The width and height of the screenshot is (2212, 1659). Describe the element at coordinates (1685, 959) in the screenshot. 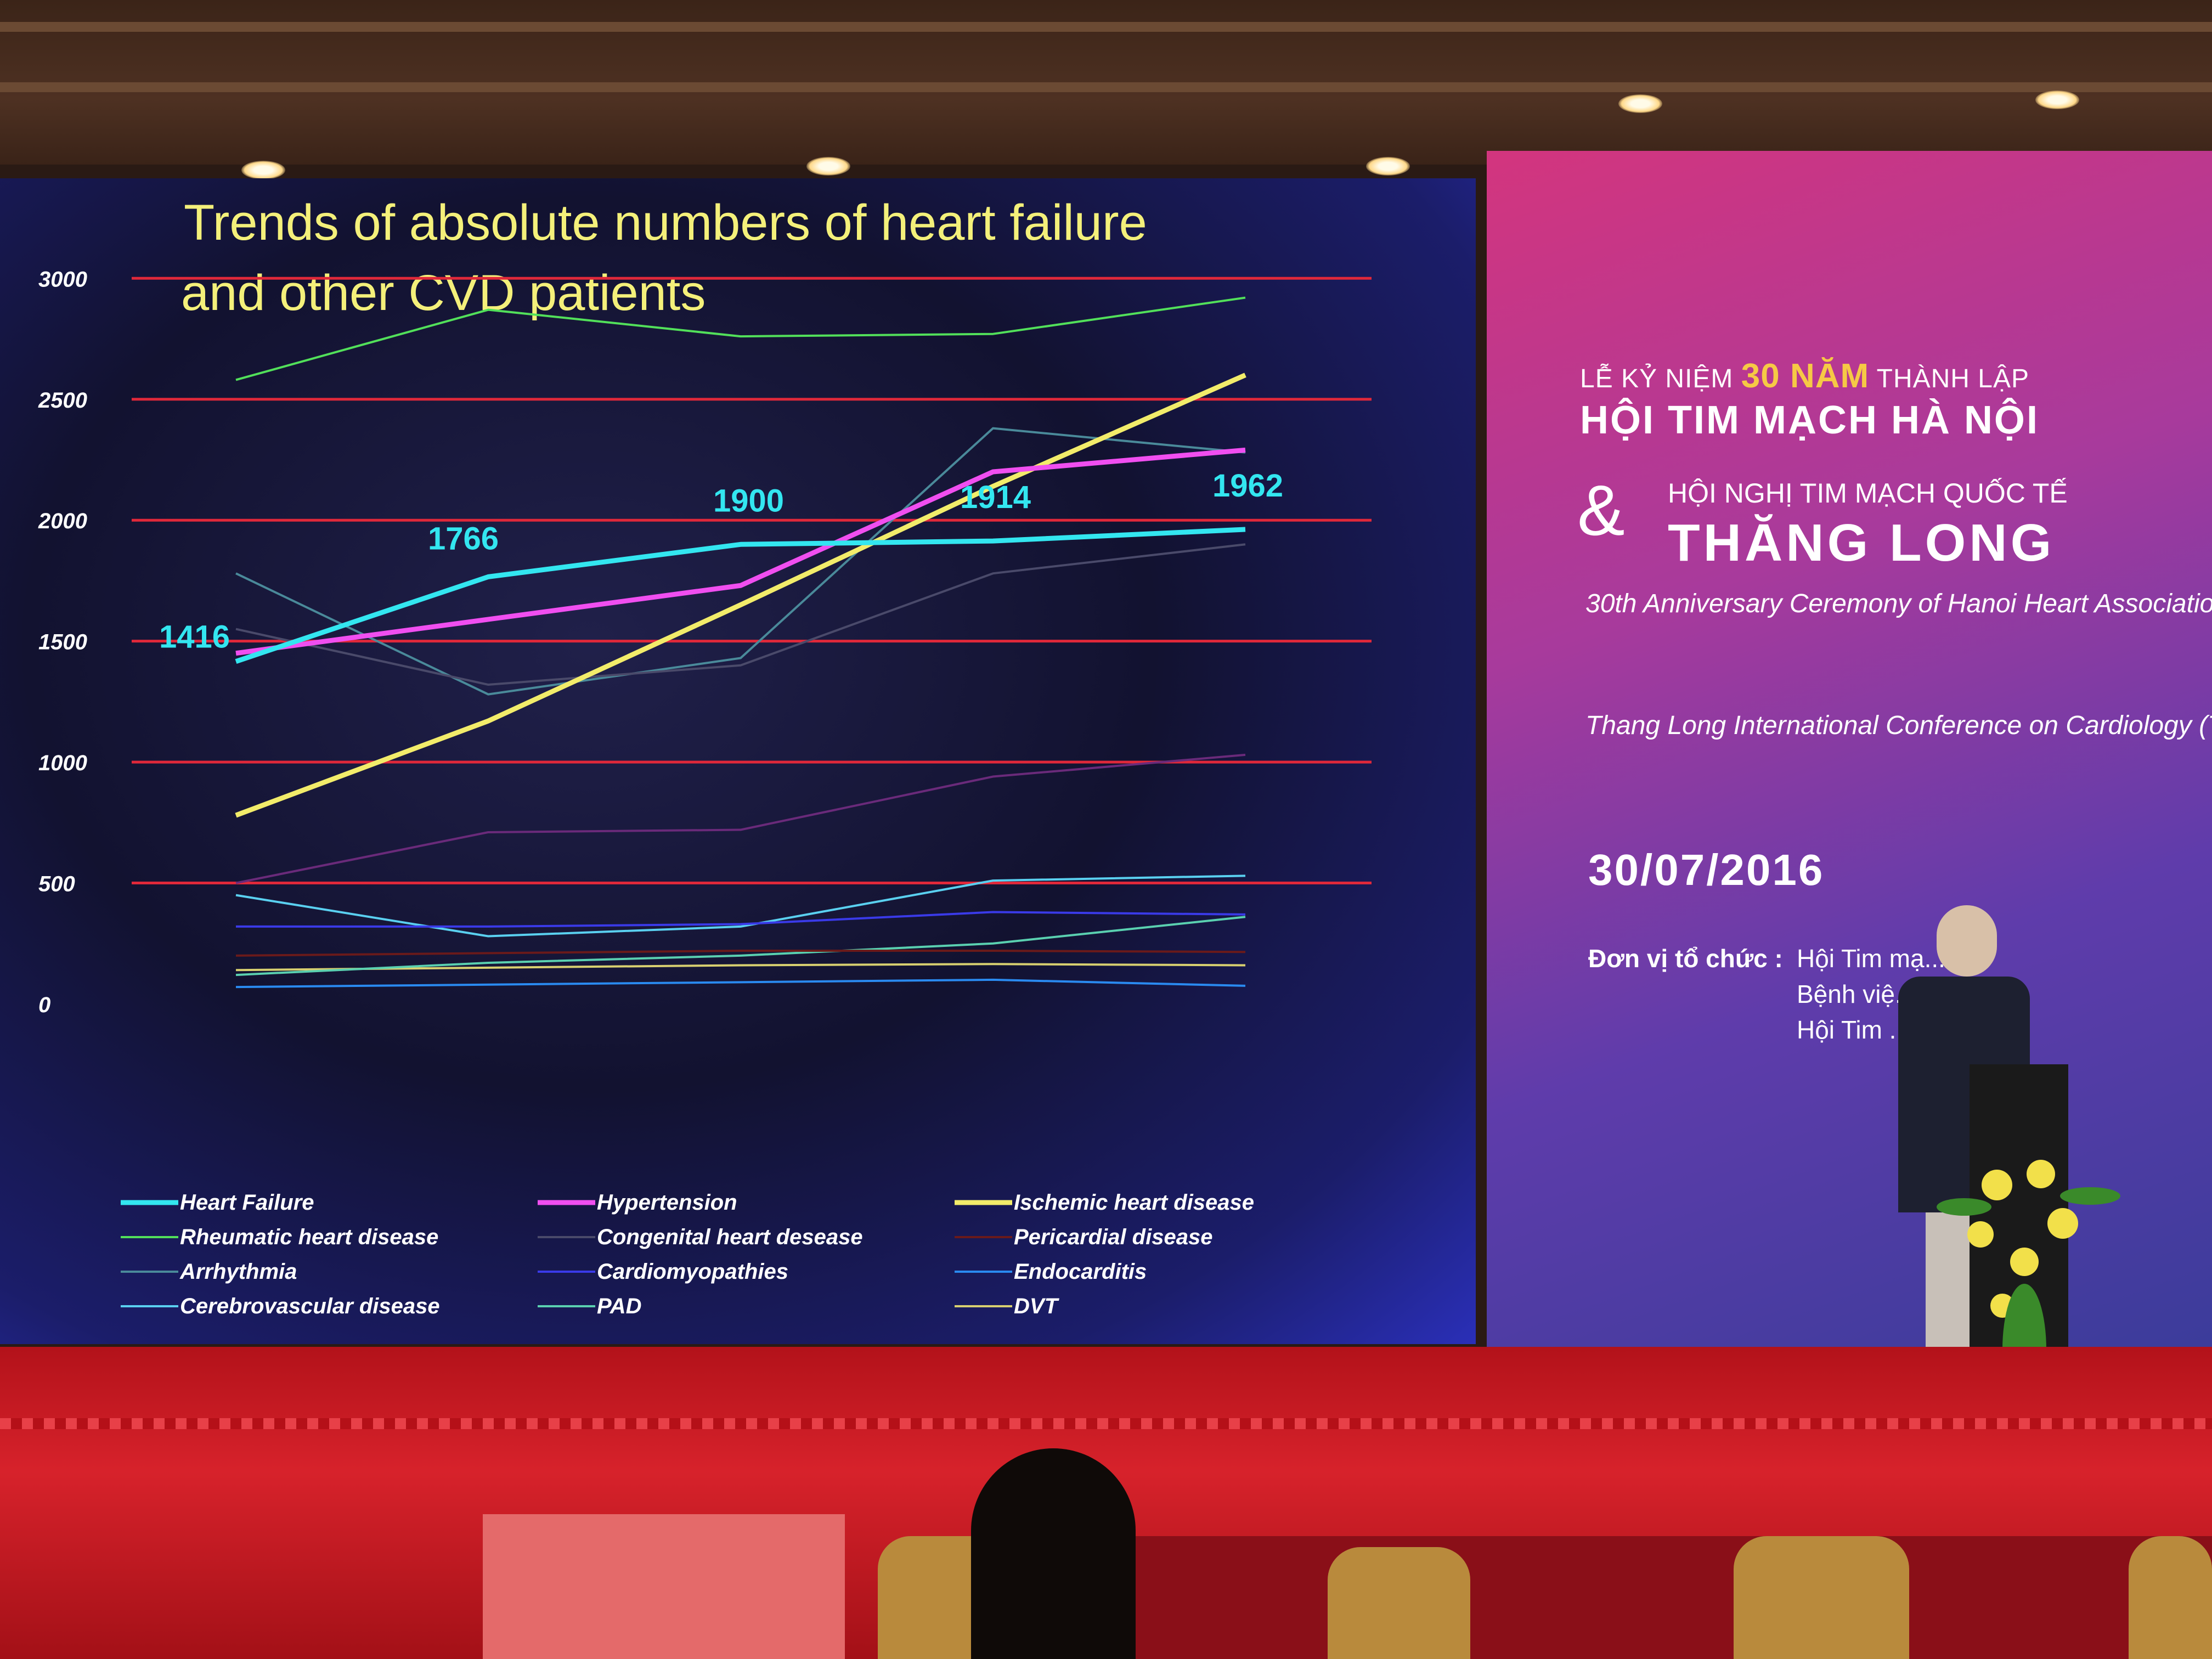

I see `banner-organizer-label: Đơn vị tổ chức :` at that location.